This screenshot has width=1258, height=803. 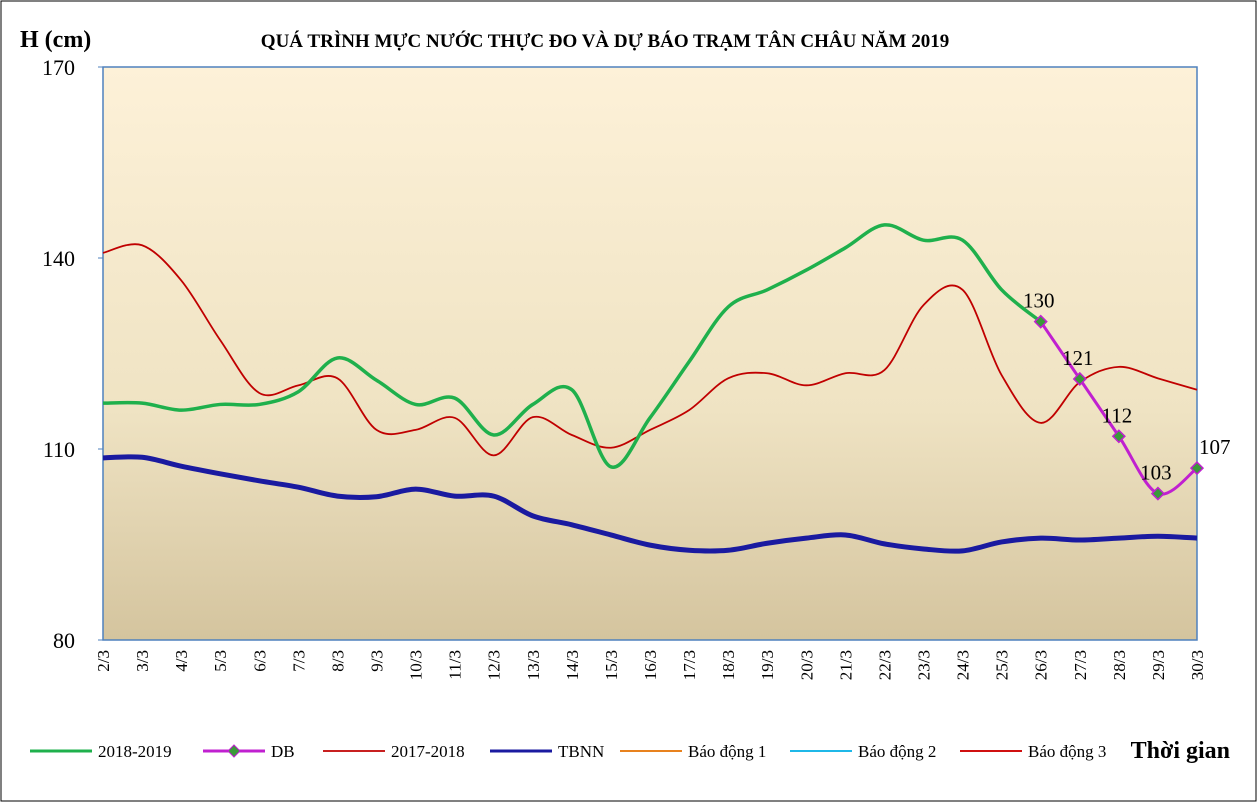 What do you see at coordinates (337, 661) in the screenshot?
I see `x-tick-label: 8/3` at bounding box center [337, 661].